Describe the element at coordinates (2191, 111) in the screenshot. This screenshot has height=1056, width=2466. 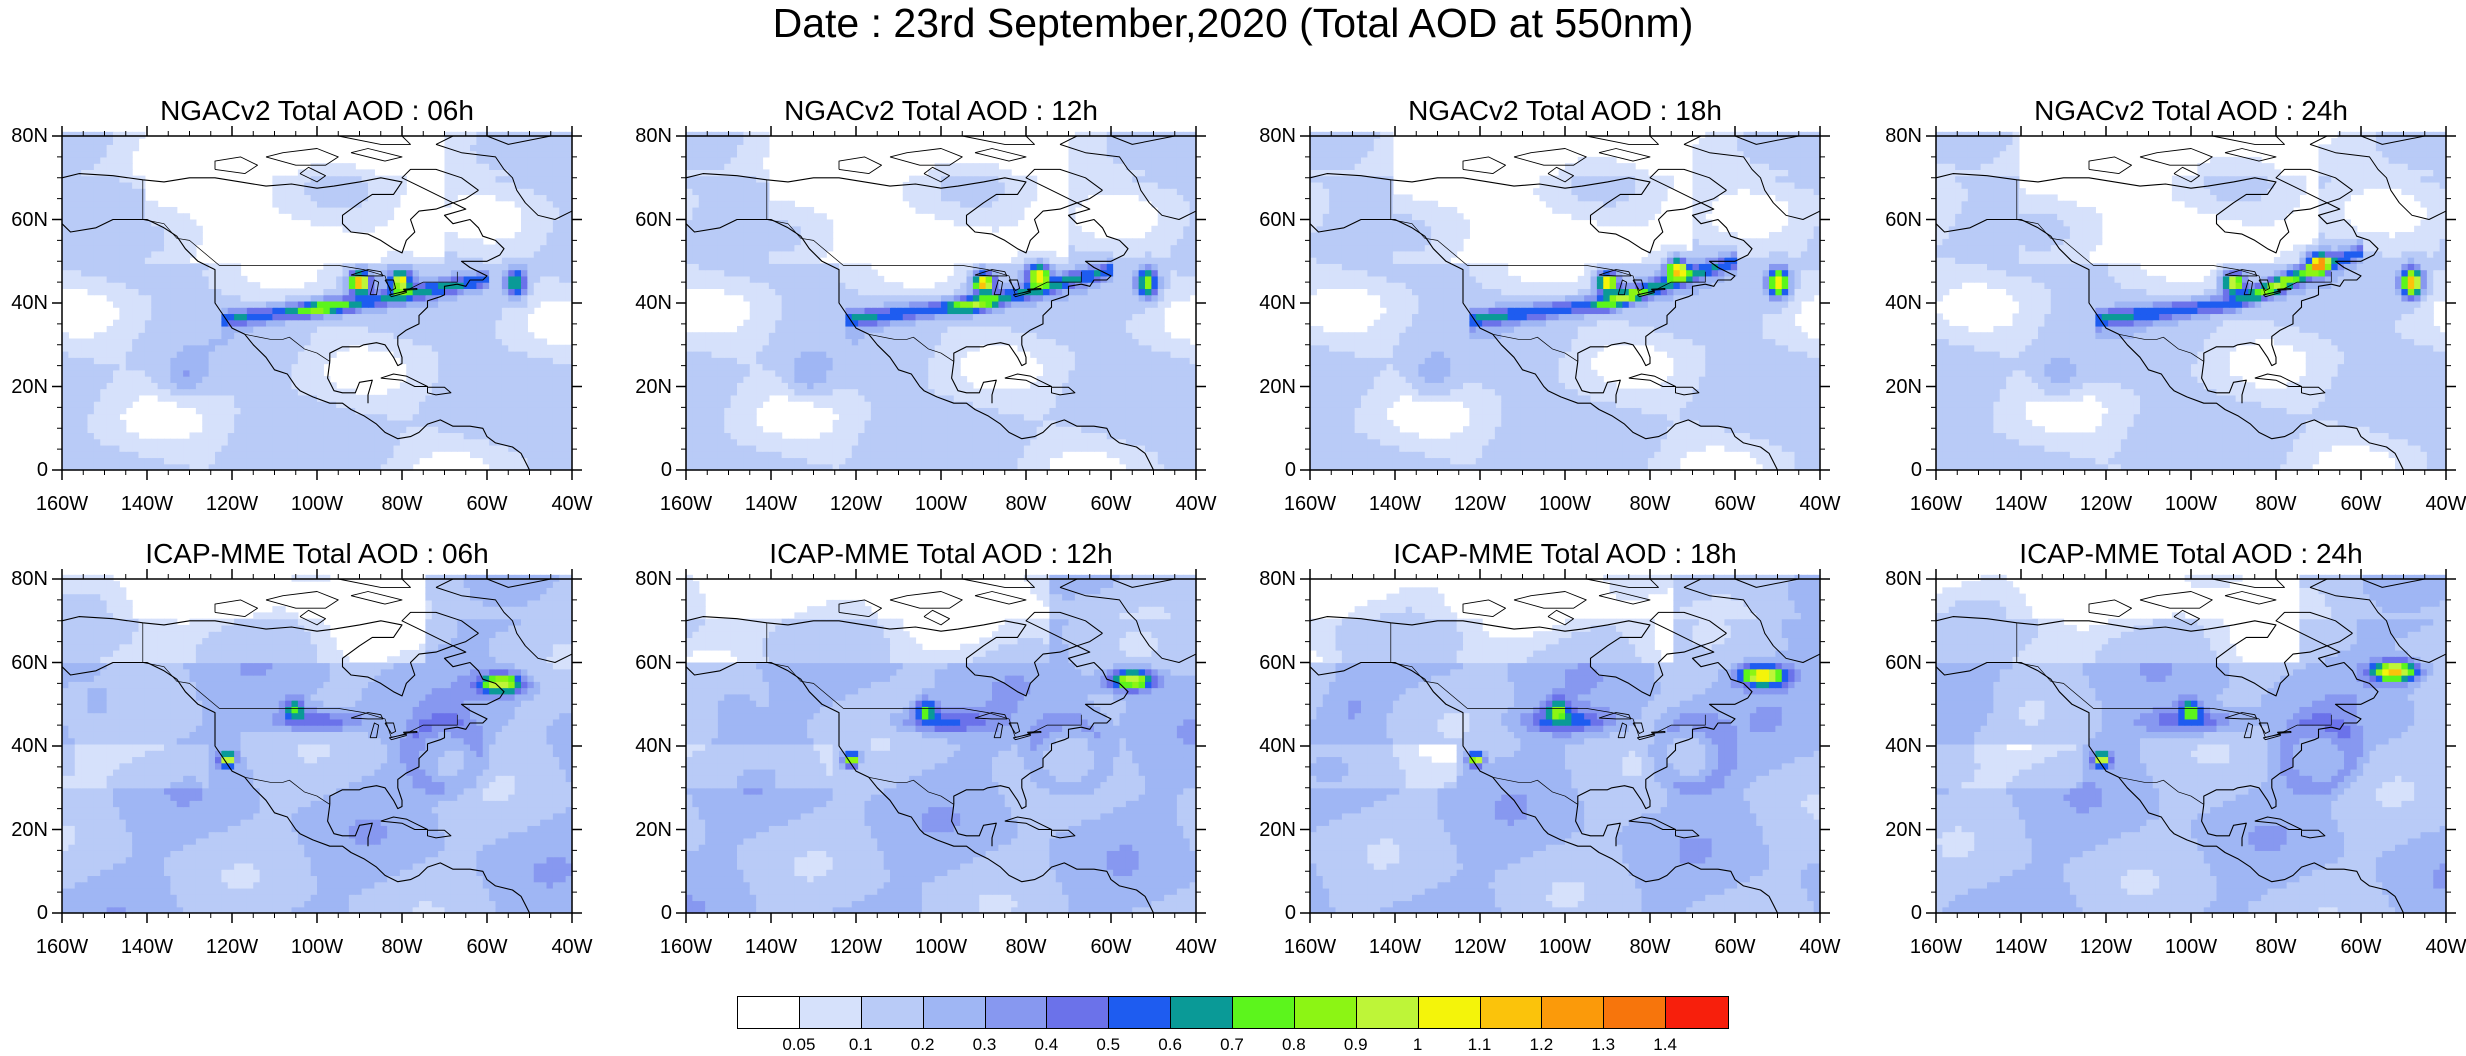
I see `panel-title: NGACv2 Total AOD : 24h` at that location.